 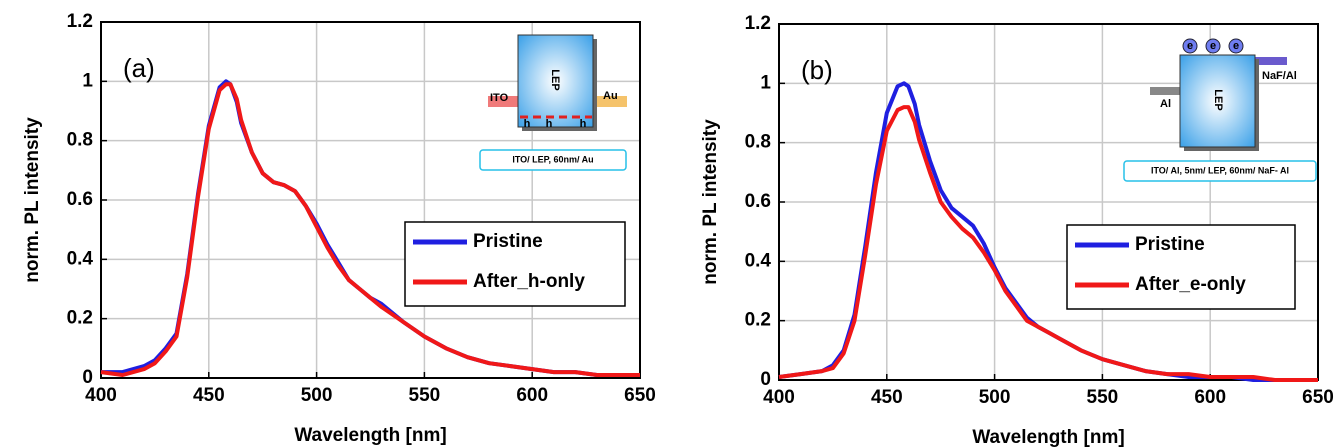 I want to click on inset-label: NaF/Al, so click(x=1279, y=76).